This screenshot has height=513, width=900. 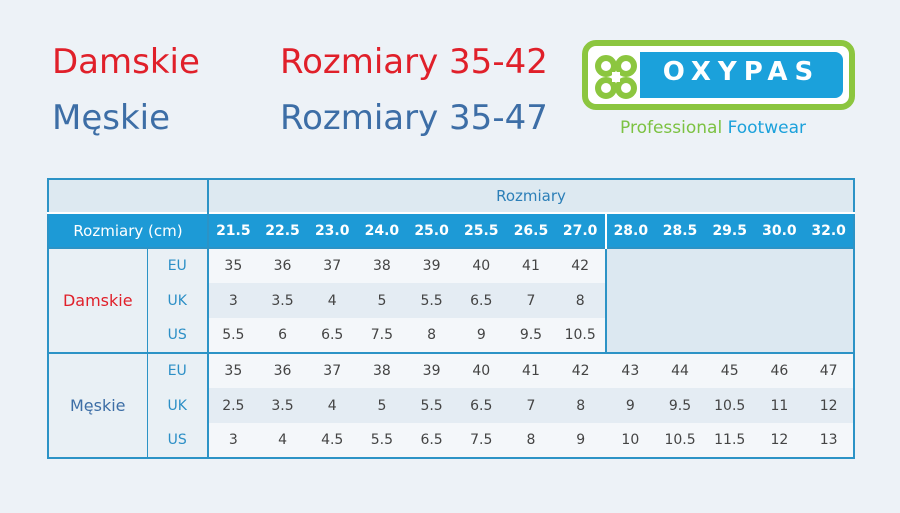 I want to click on cm-size-cell: 25.0, so click(x=431, y=230).